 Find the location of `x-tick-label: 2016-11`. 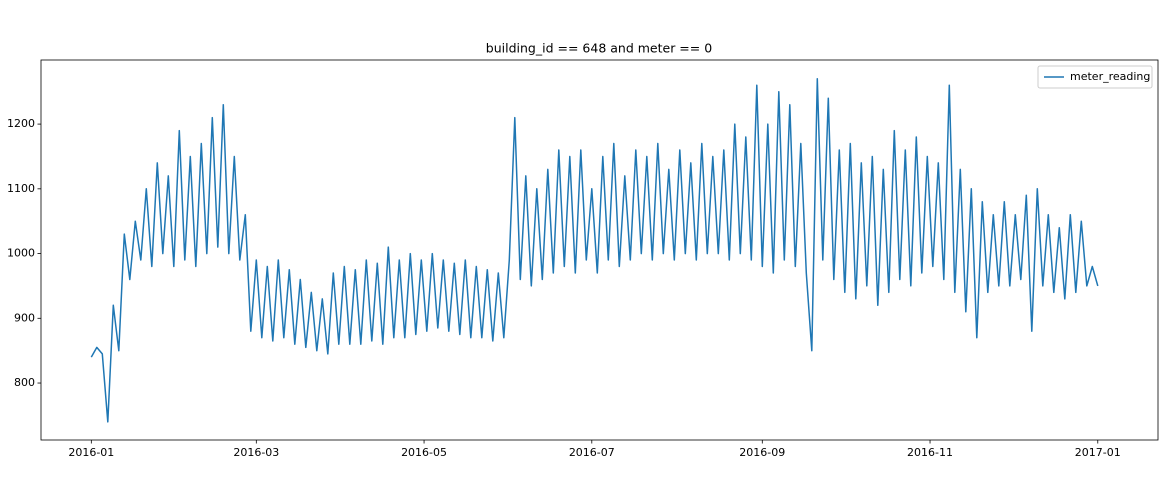

x-tick-label: 2016-11 is located at coordinates (930, 452).